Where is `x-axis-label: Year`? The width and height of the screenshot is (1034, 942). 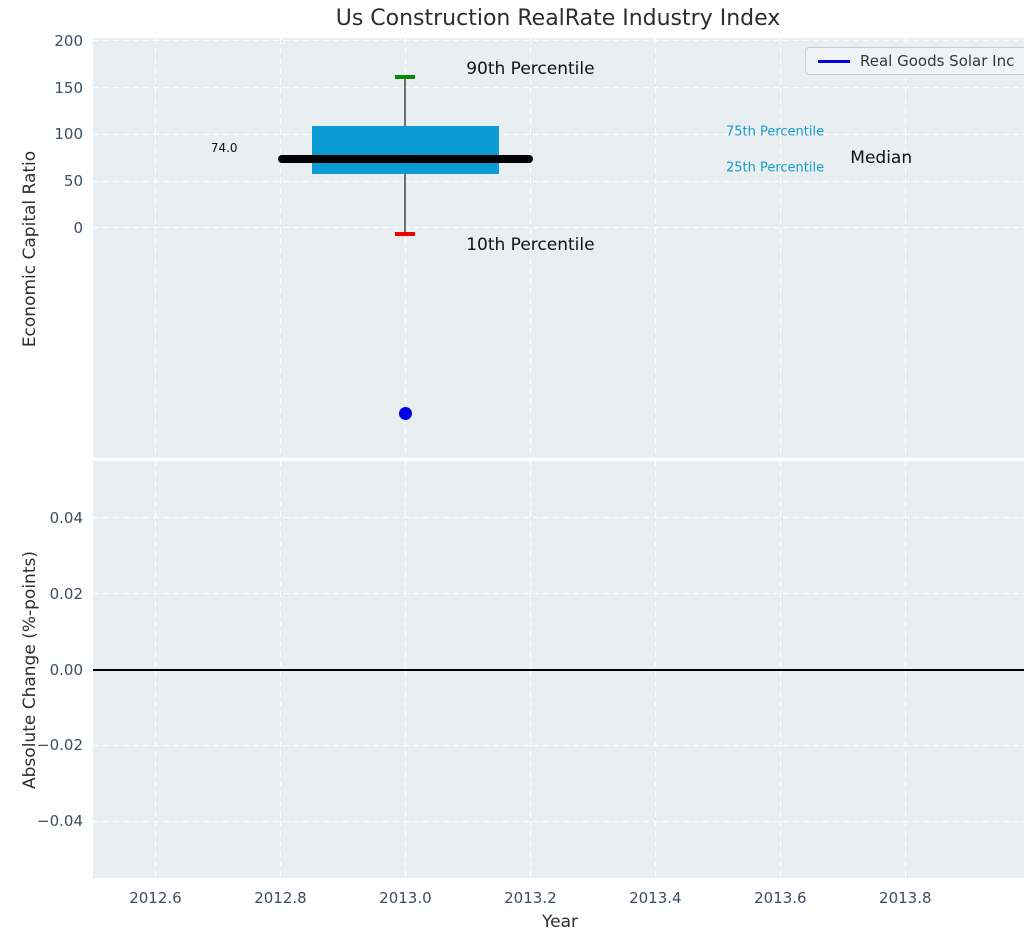 x-axis-label: Year is located at coordinates (560, 922).